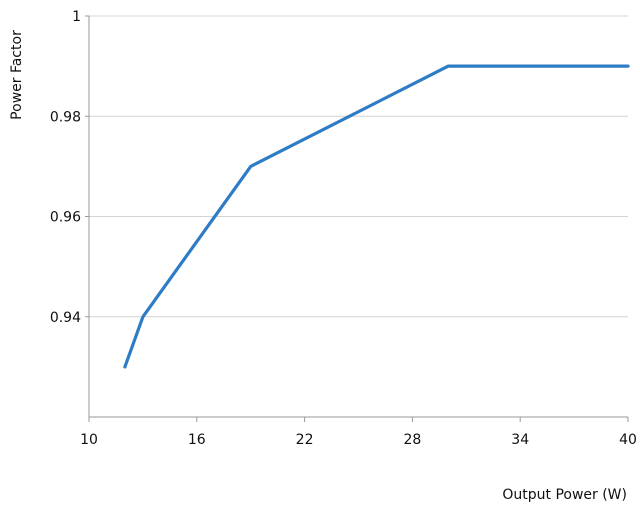 This screenshot has height=509, width=640. What do you see at coordinates (305, 440) in the screenshot?
I see `x-tick-label: 22` at bounding box center [305, 440].